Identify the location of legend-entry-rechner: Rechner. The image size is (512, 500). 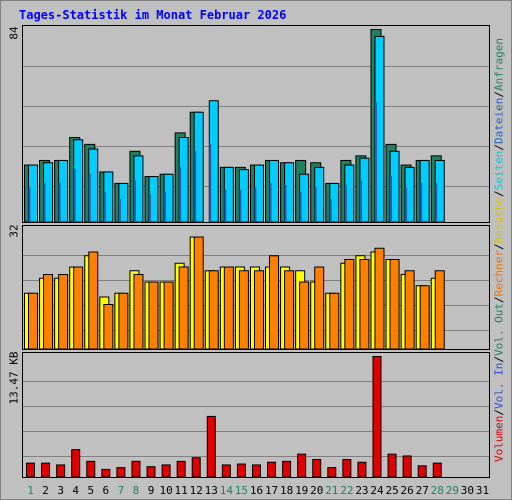
(499, 273).